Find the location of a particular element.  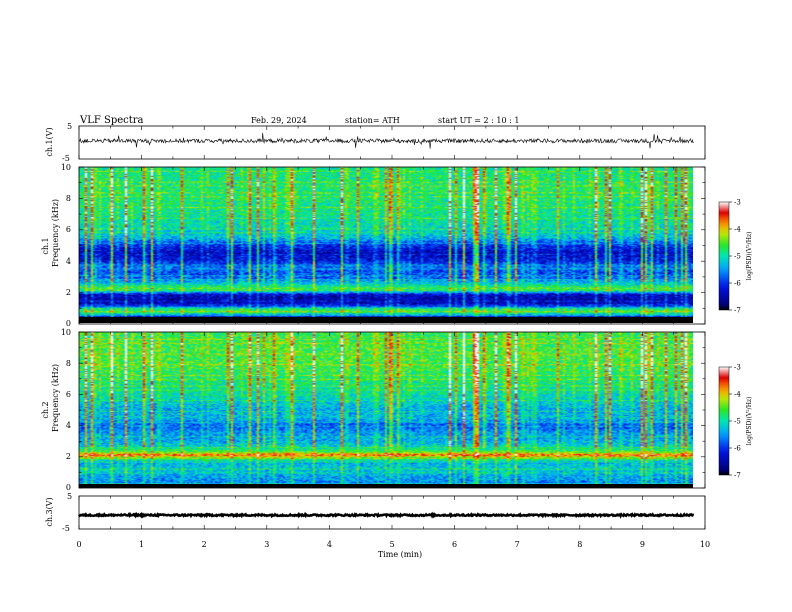

ch2-spec-ylabel-freq: Frequency (kHz) is located at coordinates (55, 398).